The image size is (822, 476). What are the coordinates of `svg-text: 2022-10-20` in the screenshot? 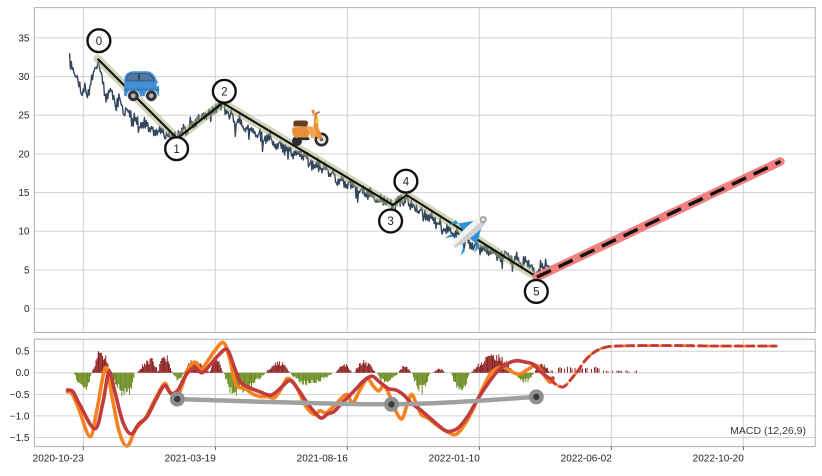 It's located at (719, 459).